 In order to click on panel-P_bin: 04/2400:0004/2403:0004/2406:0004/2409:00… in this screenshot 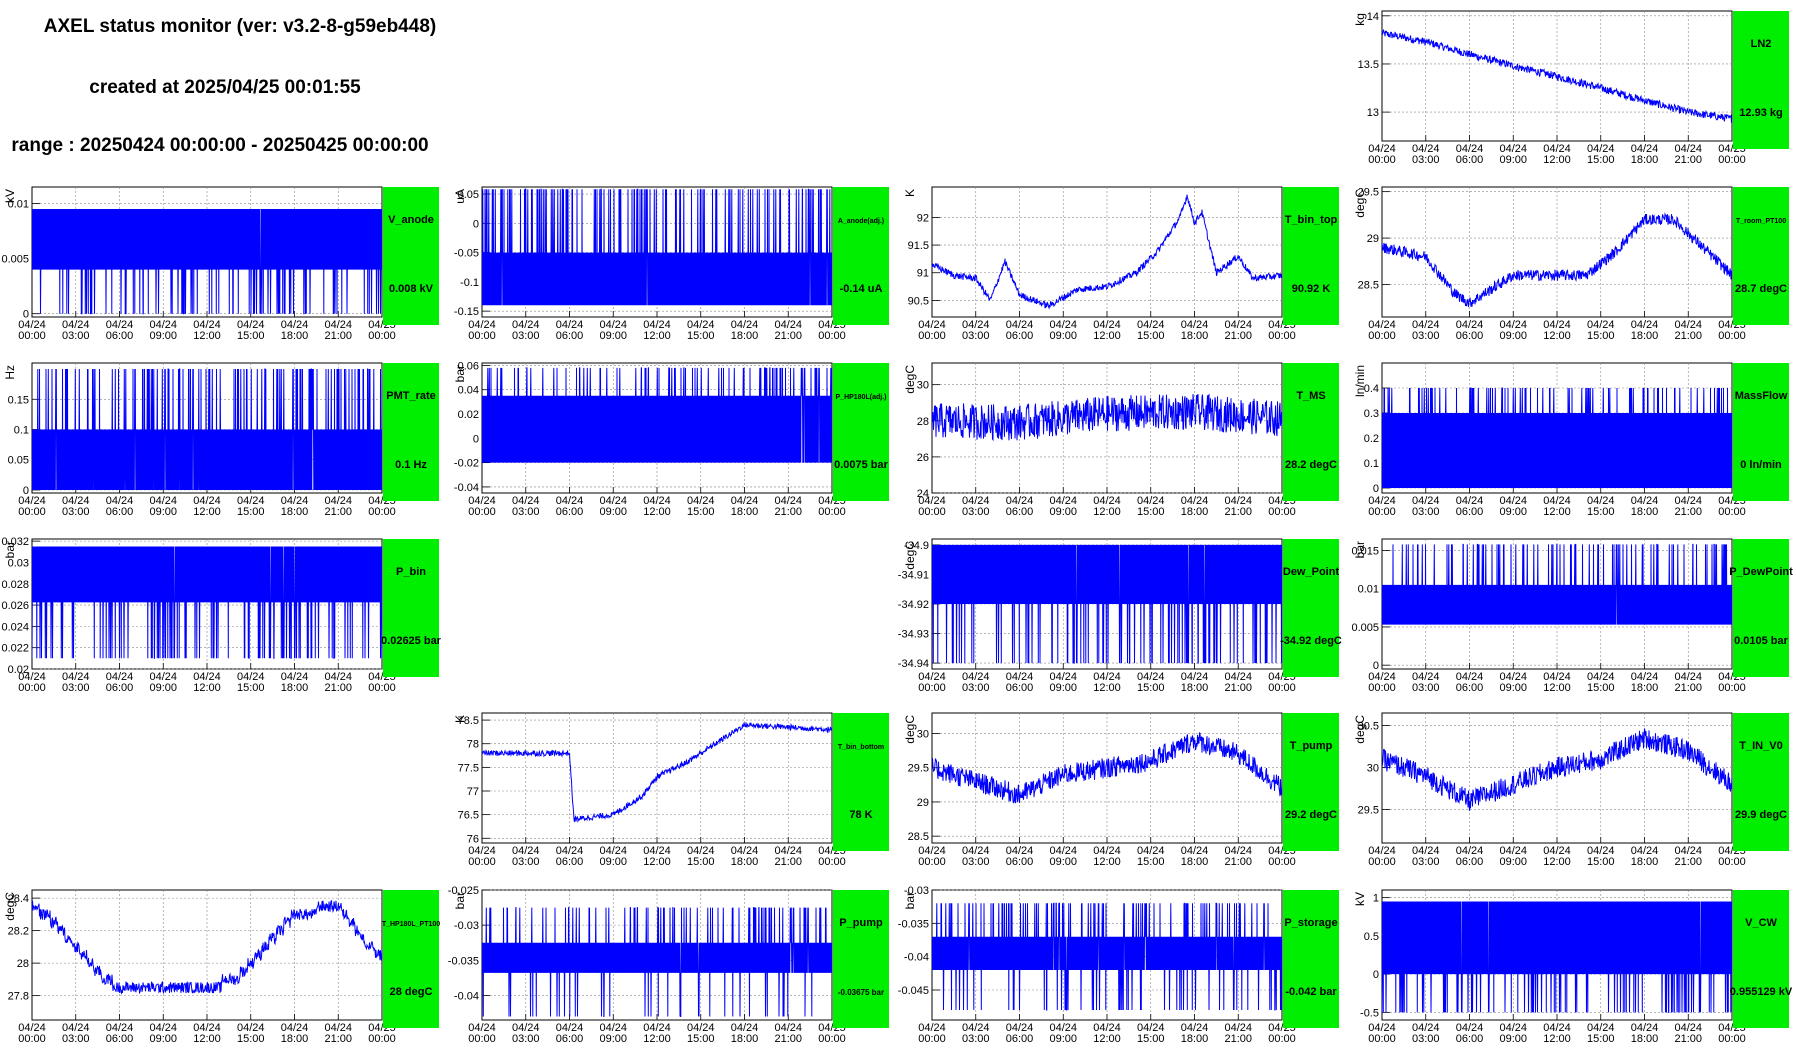, I will do `click(221, 615)`.